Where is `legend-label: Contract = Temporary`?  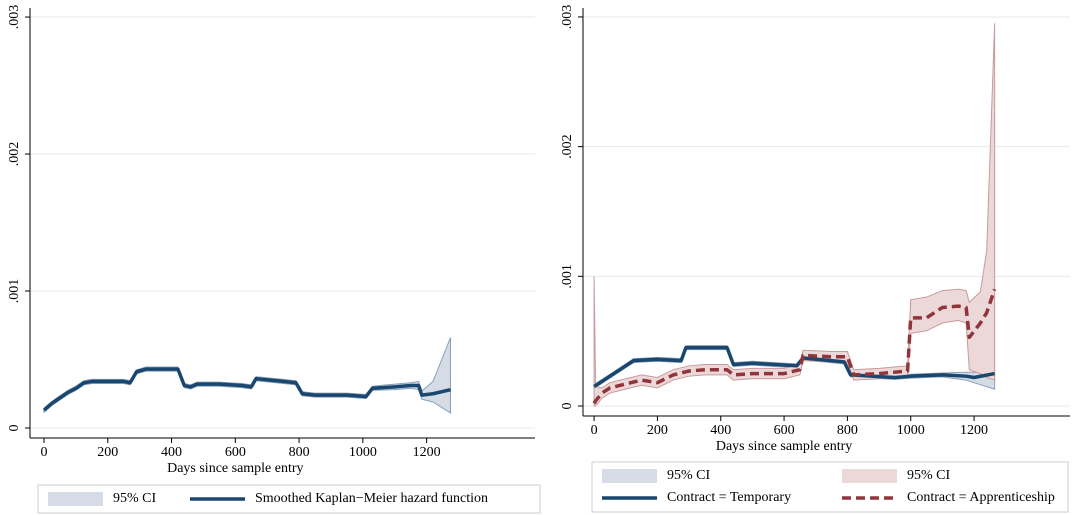
legend-label: Contract = Temporary is located at coordinates (729, 497).